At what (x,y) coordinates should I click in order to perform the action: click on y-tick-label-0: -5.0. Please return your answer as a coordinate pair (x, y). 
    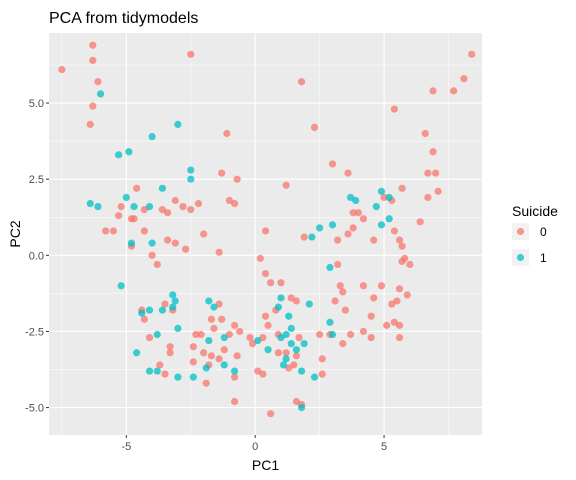
    Looking at the image, I should click on (34, 409).